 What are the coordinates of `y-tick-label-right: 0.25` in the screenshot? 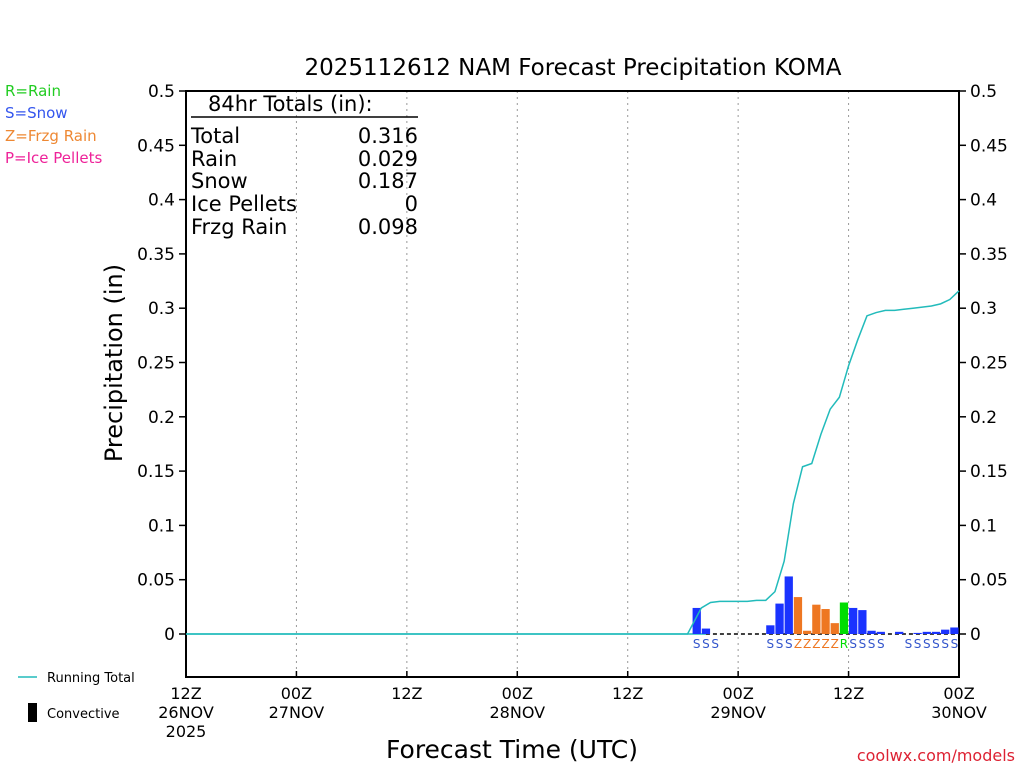 It's located at (989, 364).